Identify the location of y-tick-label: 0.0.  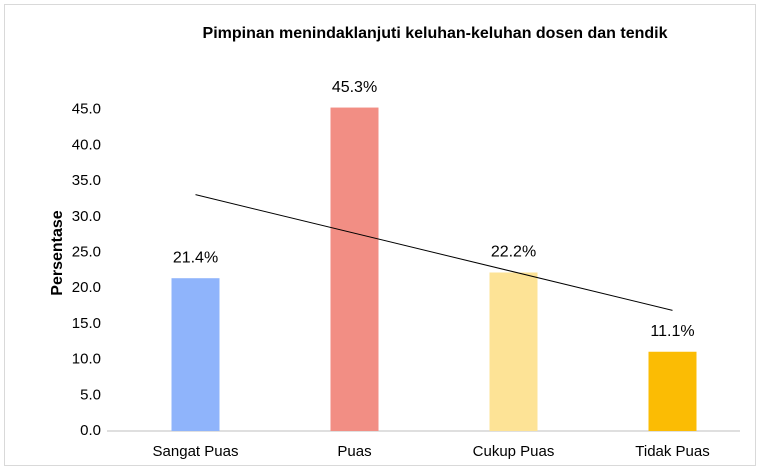
(90, 430).